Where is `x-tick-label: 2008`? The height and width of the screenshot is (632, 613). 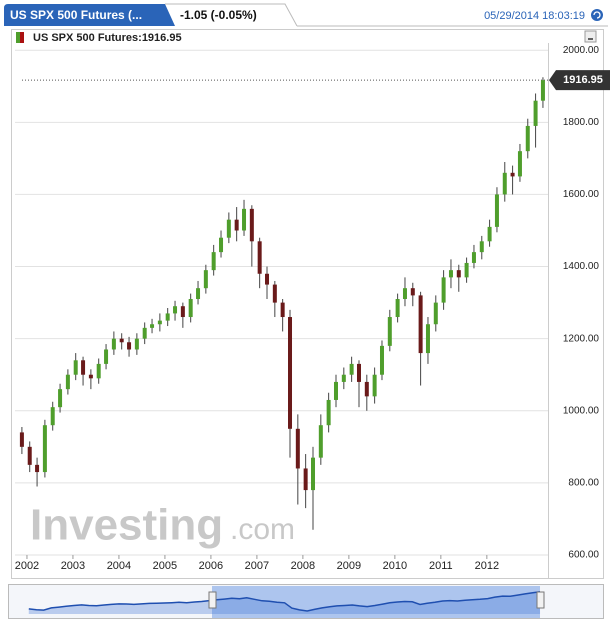 x-tick-label: 2008 is located at coordinates (303, 566).